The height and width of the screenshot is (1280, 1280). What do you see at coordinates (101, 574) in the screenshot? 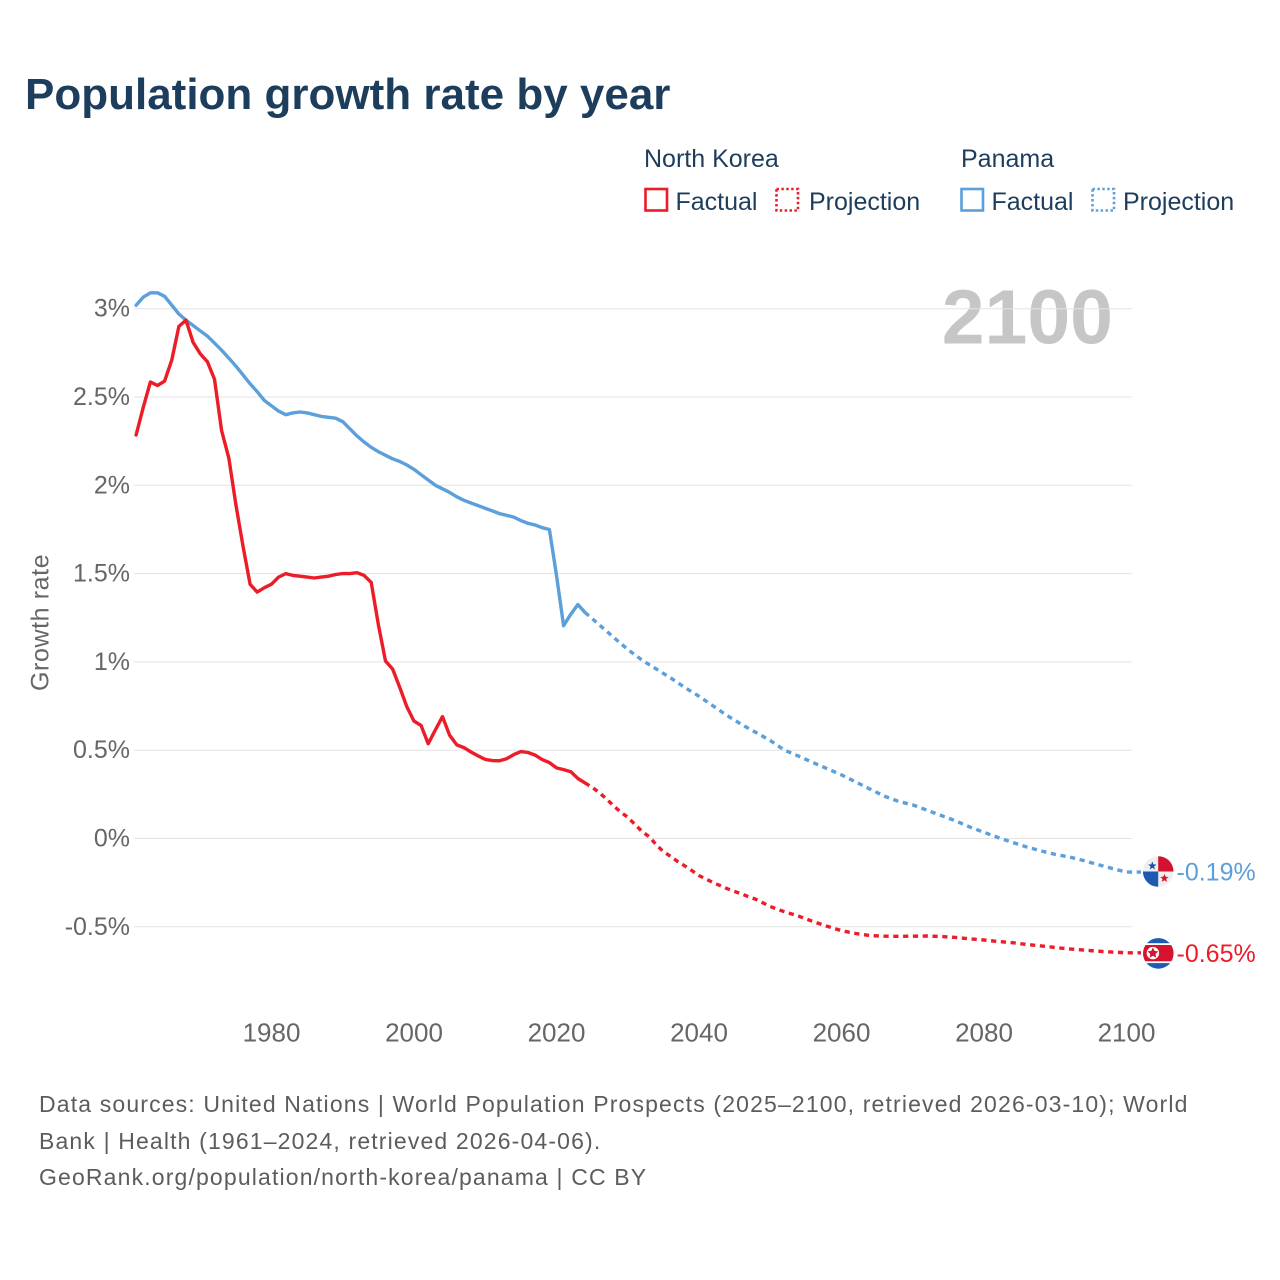
I see `svg-text: 1.5%` at bounding box center [101, 574].